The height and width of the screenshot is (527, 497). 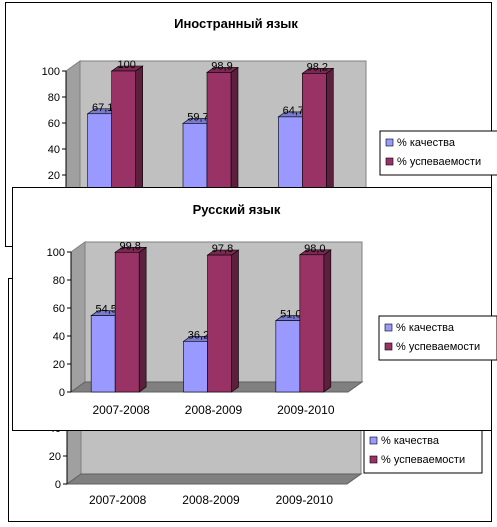 I want to click on bar-value-label: 59,7, so click(x=197, y=117).